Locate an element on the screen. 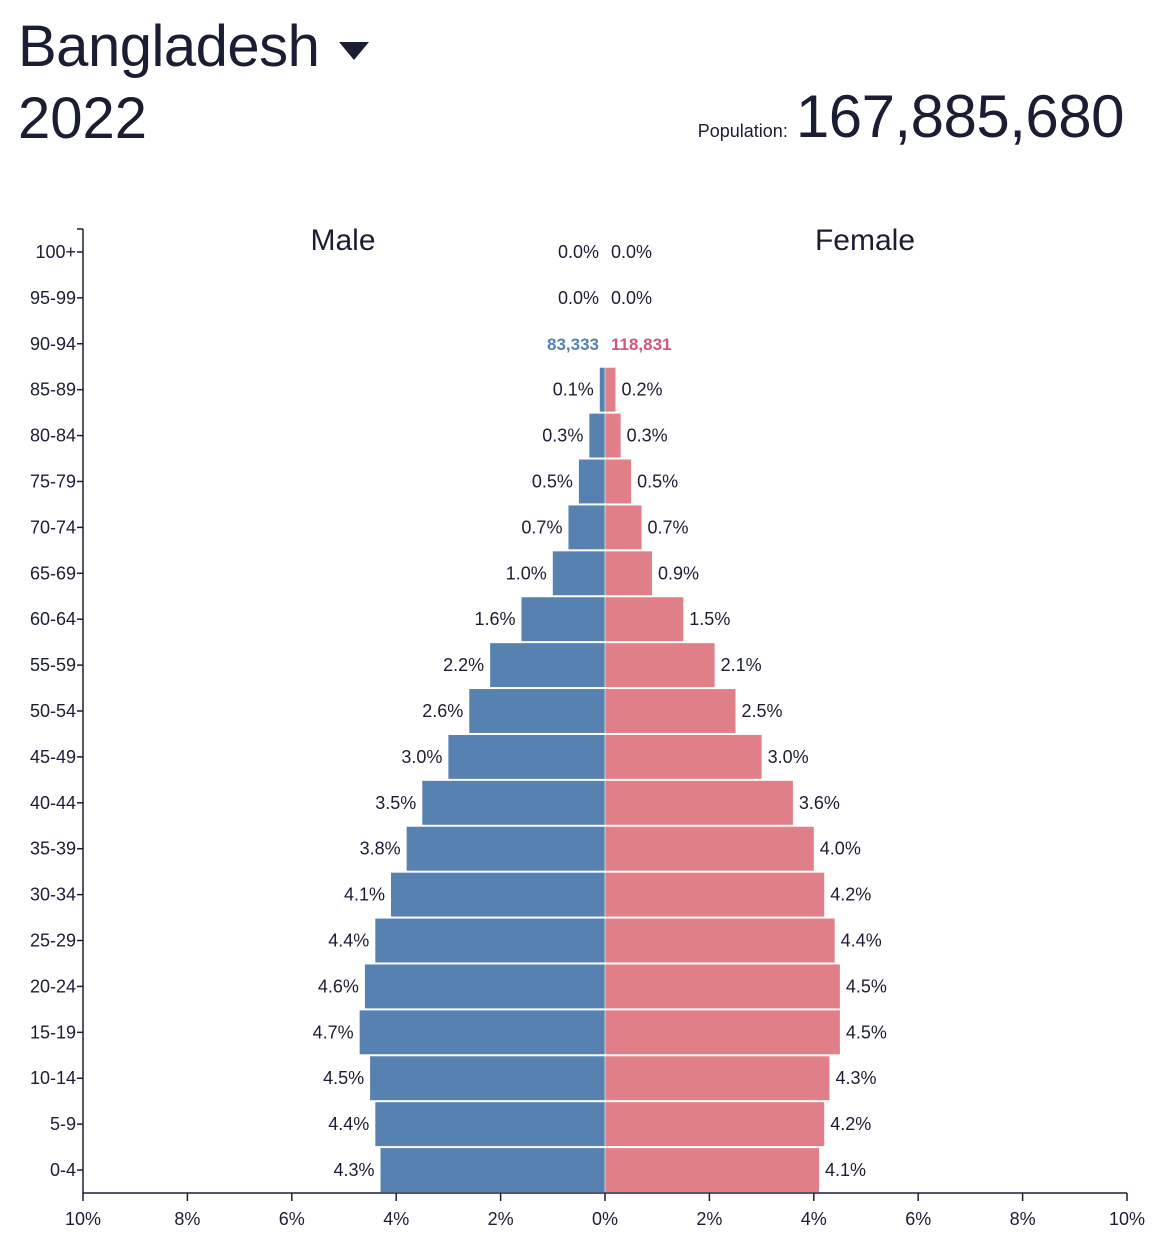  y-tick-label-70-74: 70-74 is located at coordinates (53, 527).